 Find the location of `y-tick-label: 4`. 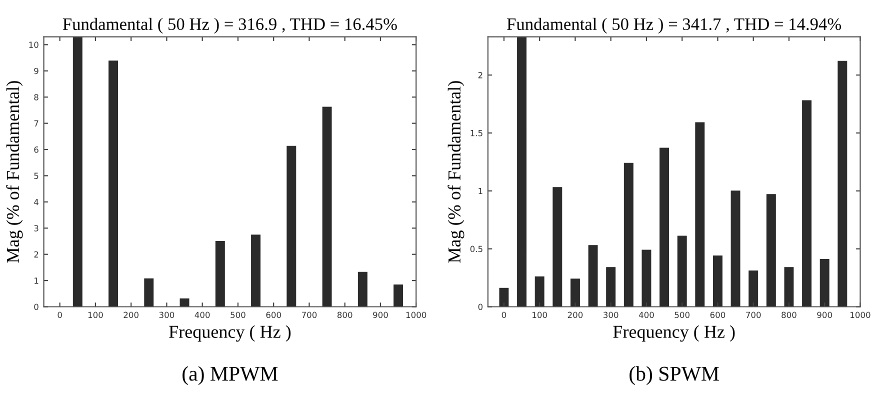

y-tick-label: 4 is located at coordinates (36, 202).